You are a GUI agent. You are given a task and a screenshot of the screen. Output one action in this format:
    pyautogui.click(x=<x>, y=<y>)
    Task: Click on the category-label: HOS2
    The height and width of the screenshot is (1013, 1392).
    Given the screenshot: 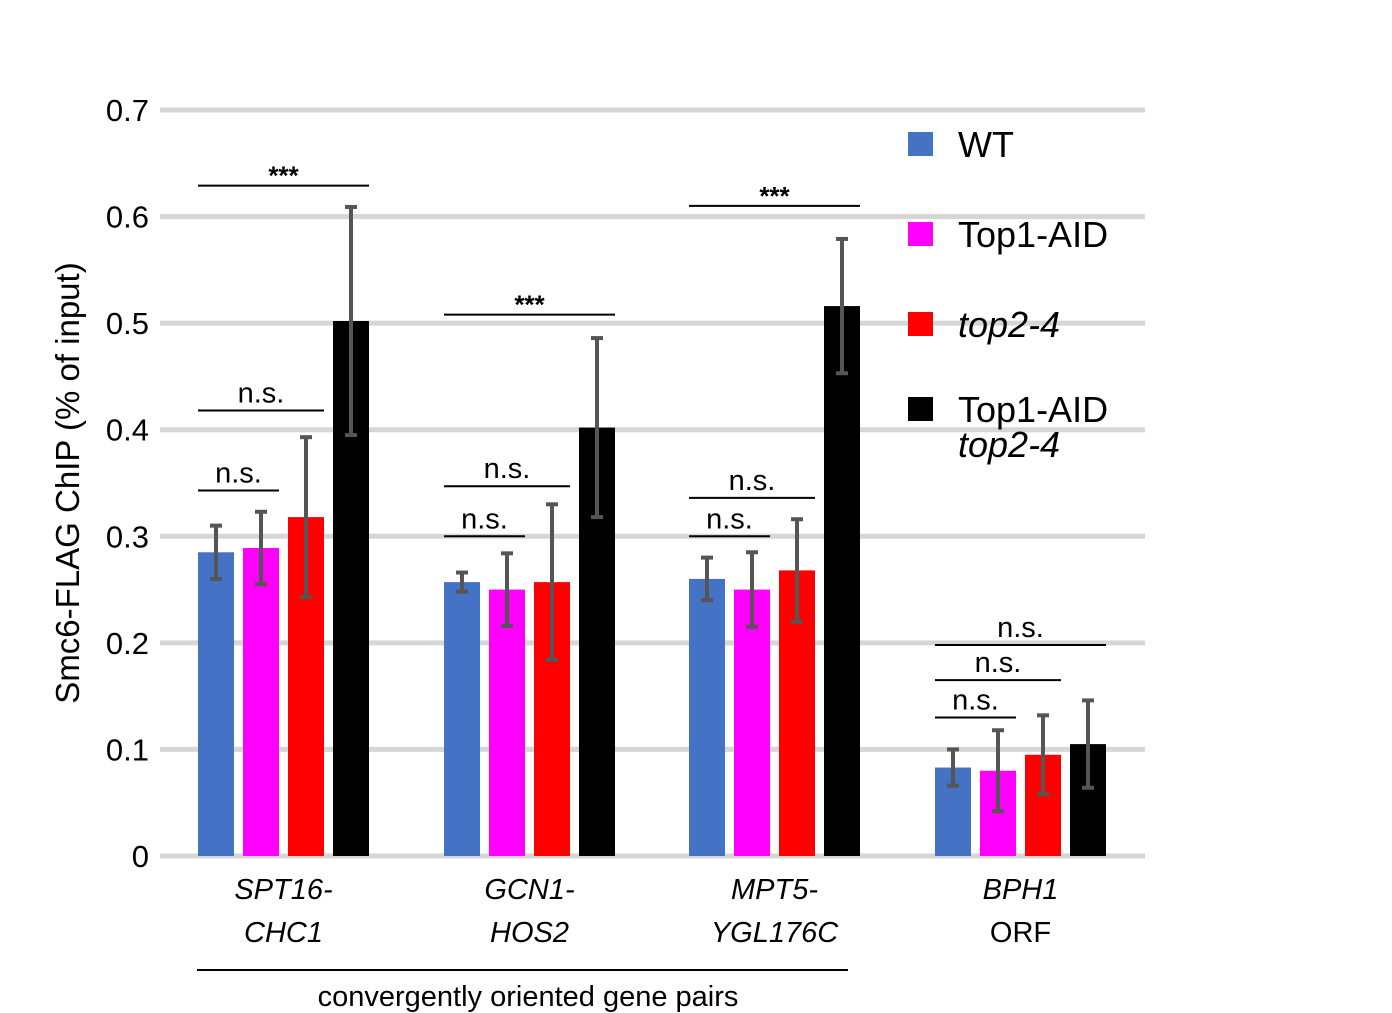 What is the action you would take?
    pyautogui.click(x=529, y=933)
    